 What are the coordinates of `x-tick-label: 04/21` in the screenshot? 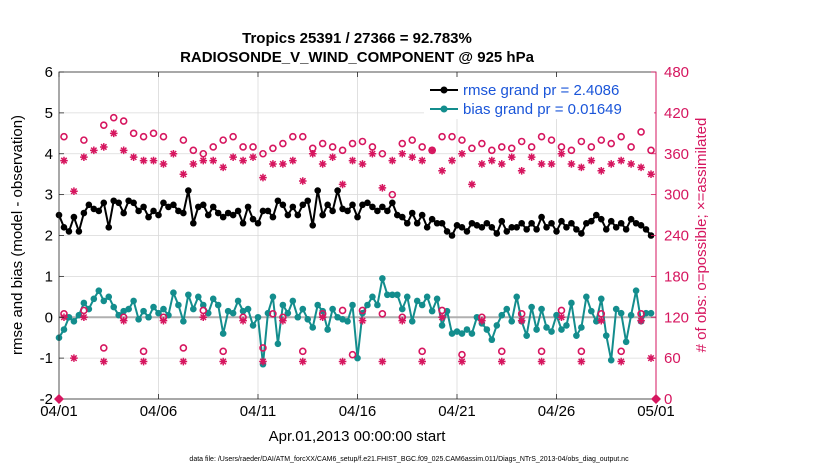 It's located at (457, 411).